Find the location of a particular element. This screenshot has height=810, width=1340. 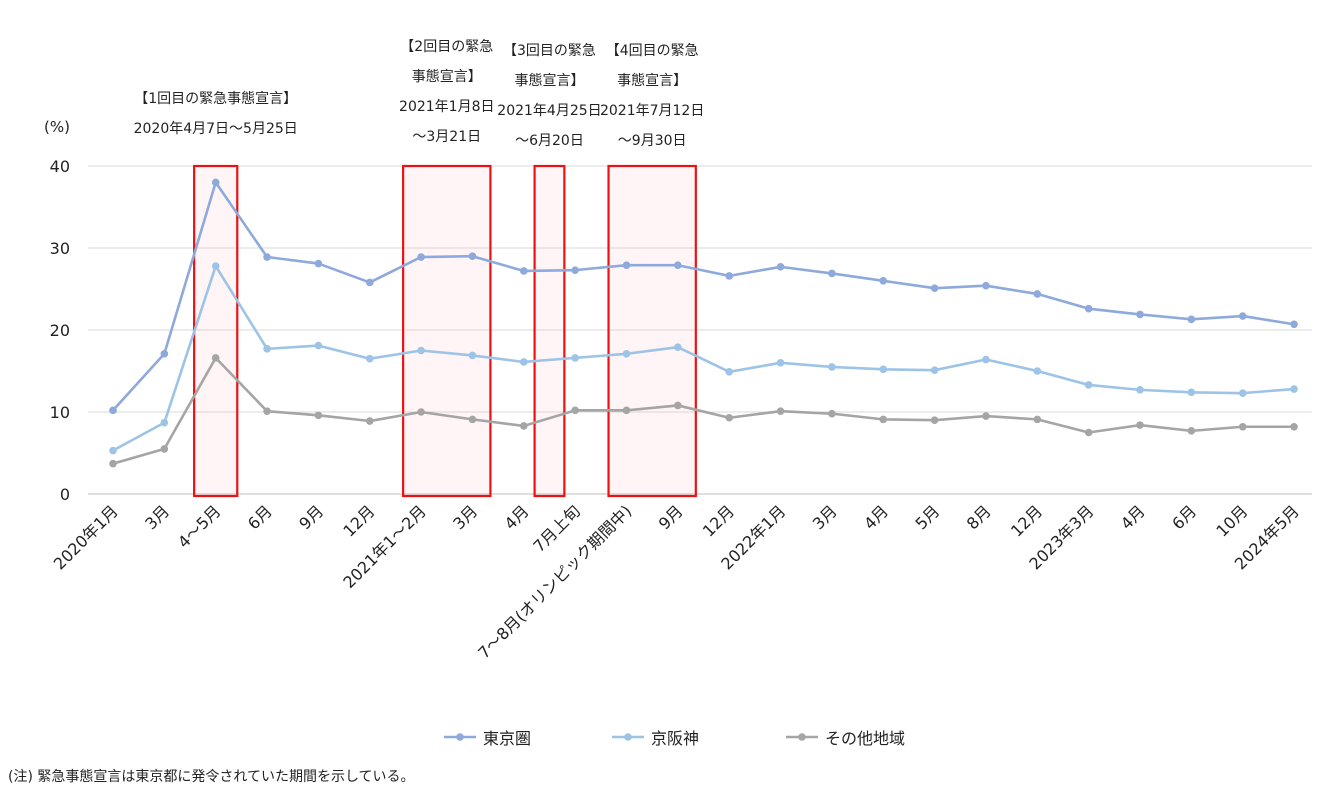

x-tick-label: 2020年1月 is located at coordinates (86, 537).